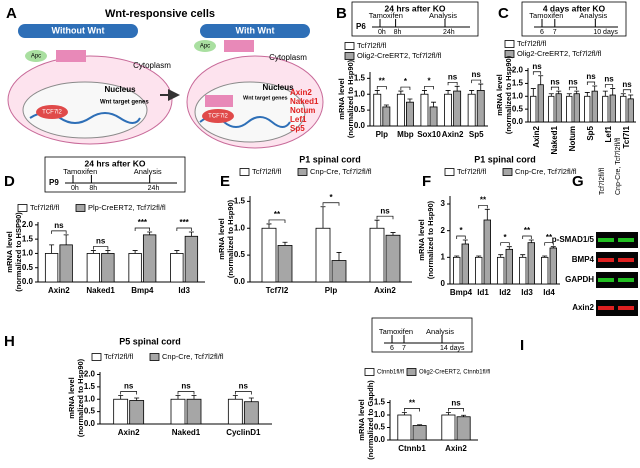 The width and height of the screenshot is (640, 468). Describe the element at coordinates (392, 348) in the screenshot. I see `timeline-tick: 6` at that location.